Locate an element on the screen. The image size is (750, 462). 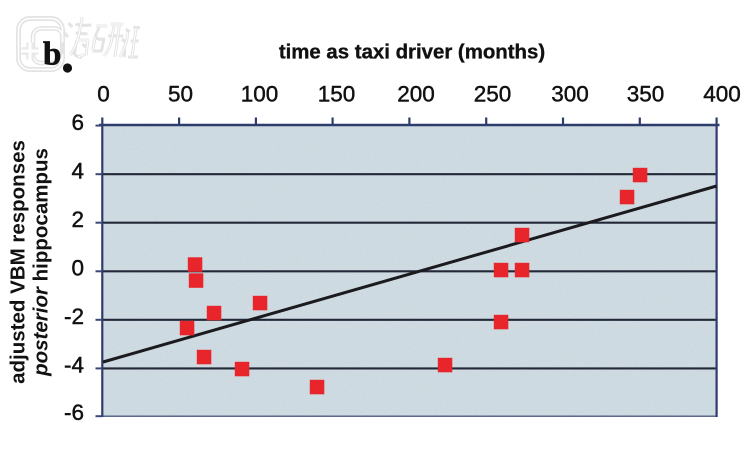
svg-text: 200 is located at coordinates (416, 94).